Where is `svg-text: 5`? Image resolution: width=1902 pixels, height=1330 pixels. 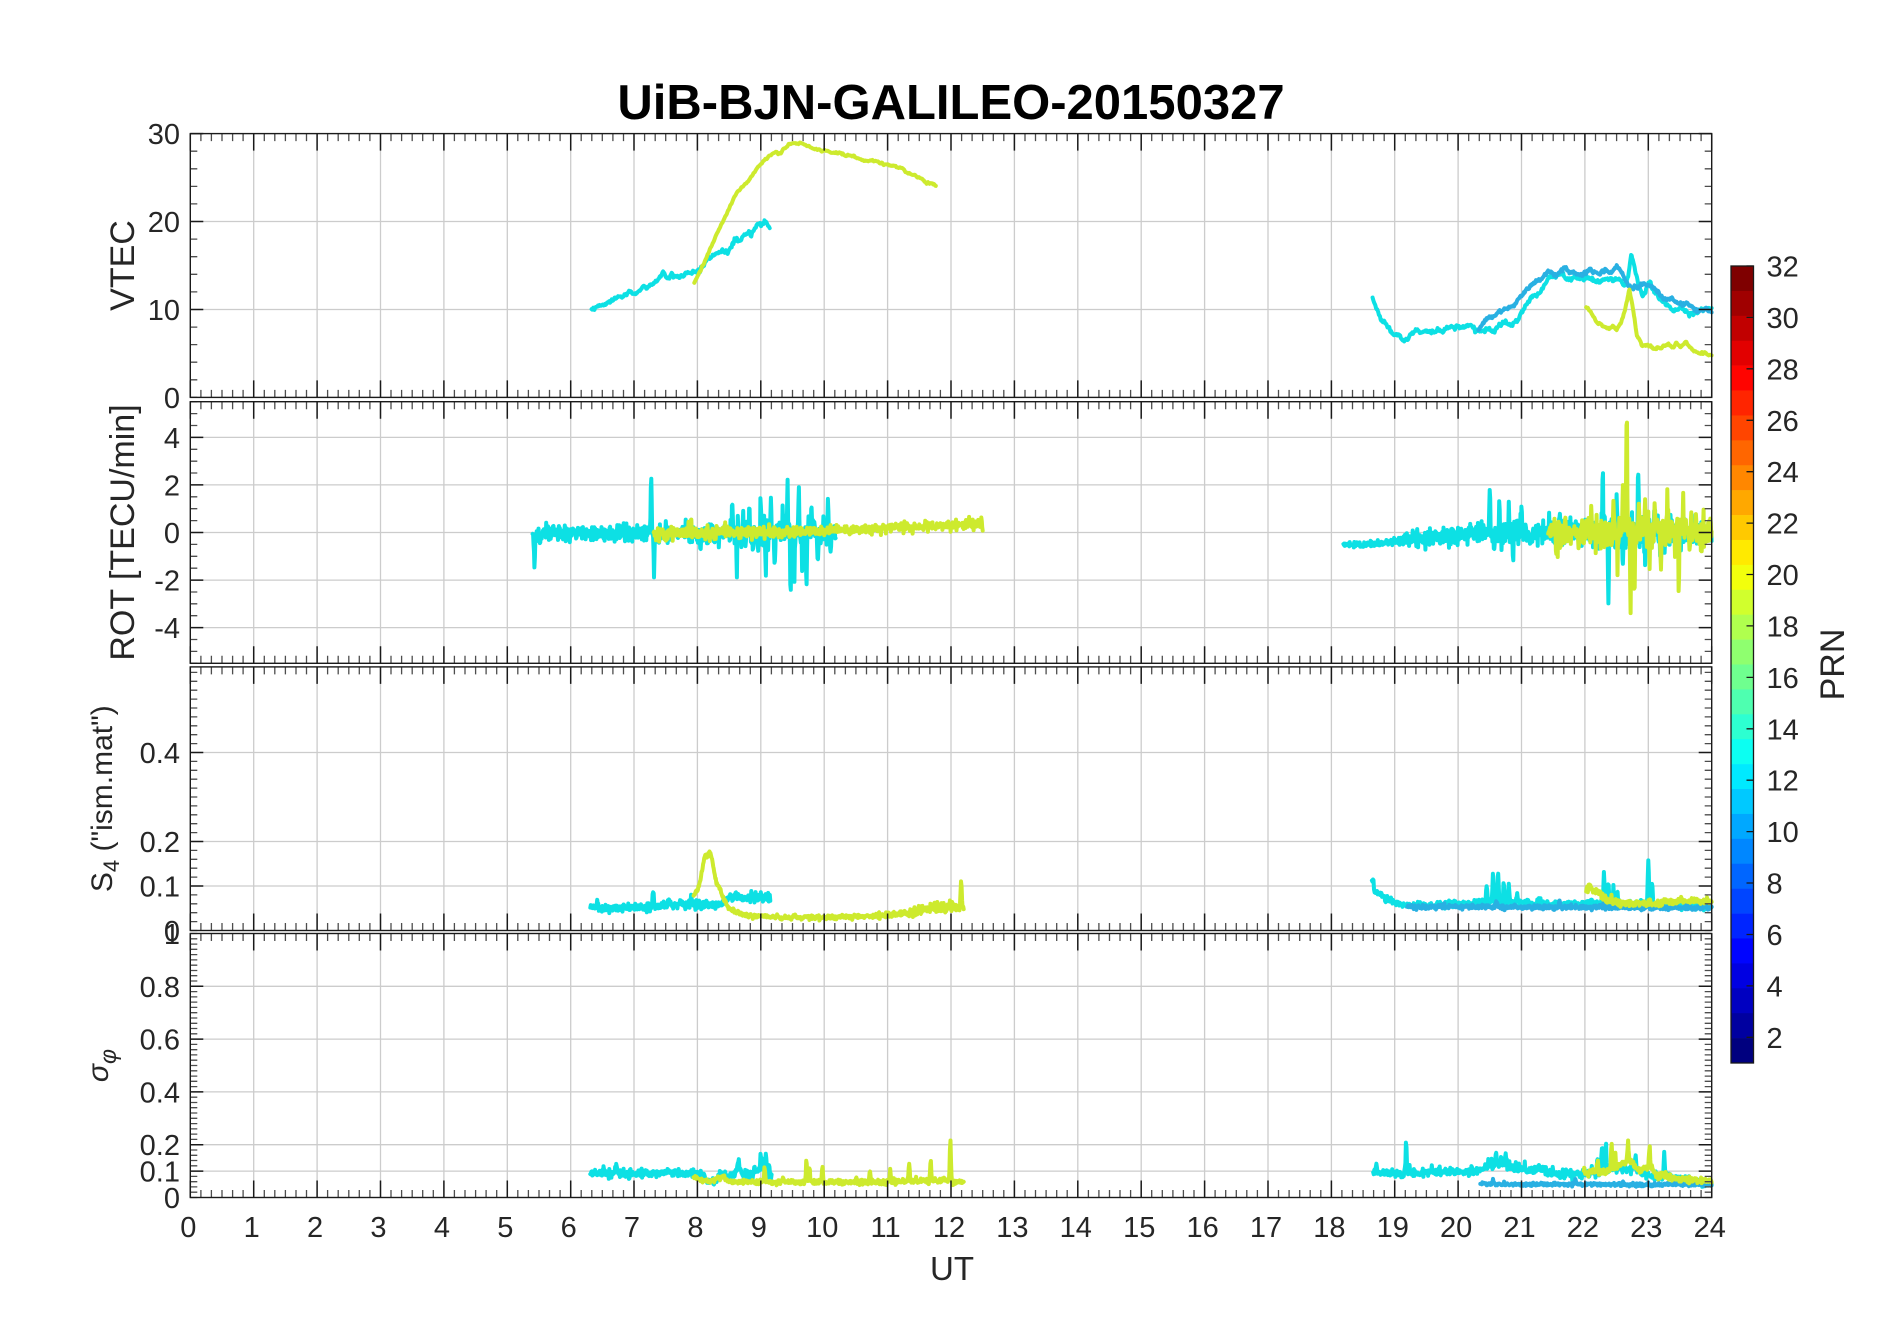
svg-text: 5 is located at coordinates (505, 1228).